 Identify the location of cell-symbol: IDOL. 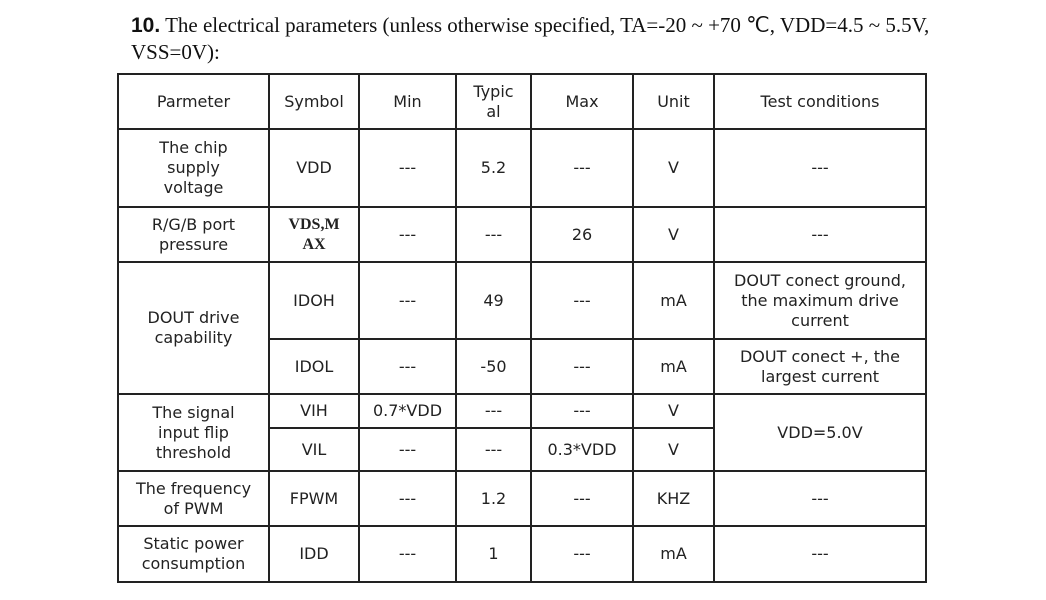
(314, 366).